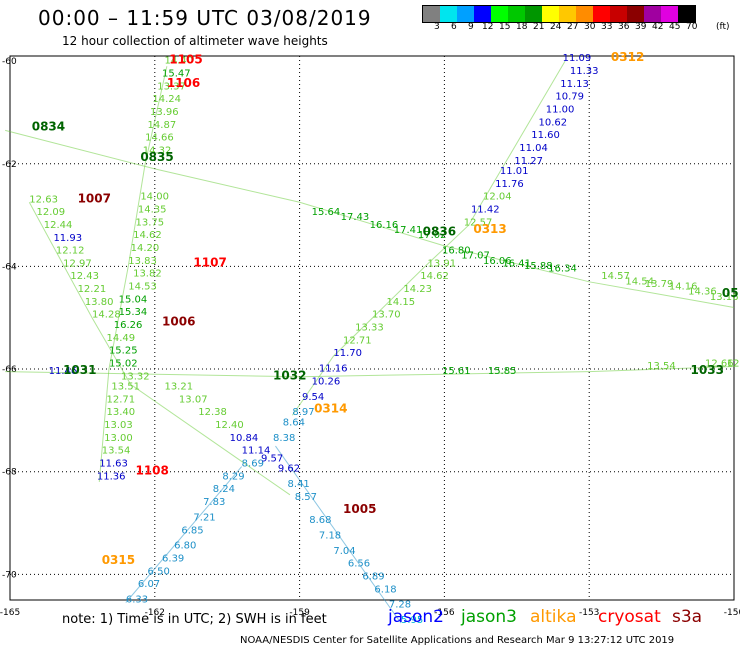 This screenshot has width=740, height=650. Describe the element at coordinates (629, 617) in the screenshot. I see `satellite-cryosat: cryosat` at that location.